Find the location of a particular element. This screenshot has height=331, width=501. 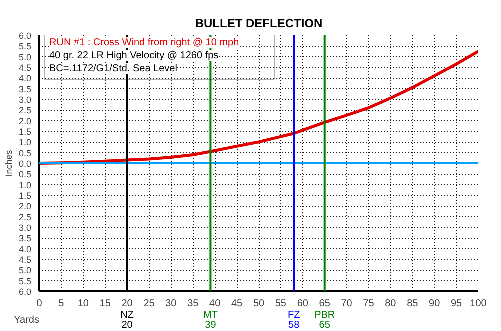

x-tick-label: 90 is located at coordinates (435, 304).